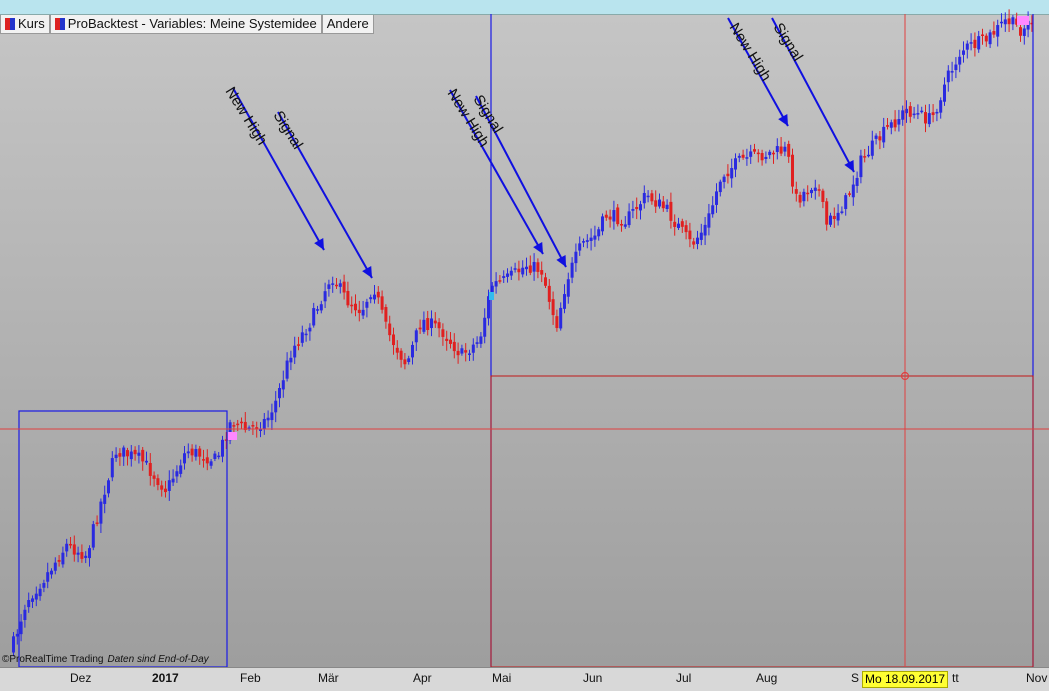 Image resolution: width=1049 pixels, height=691 pixels. I want to click on x-tick-label: Mai, so click(502, 678).